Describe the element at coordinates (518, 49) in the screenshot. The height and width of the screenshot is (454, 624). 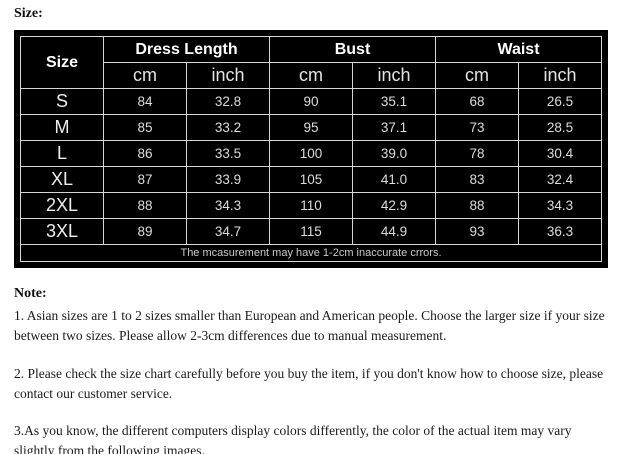
I see `waist-header: Waist` at that location.